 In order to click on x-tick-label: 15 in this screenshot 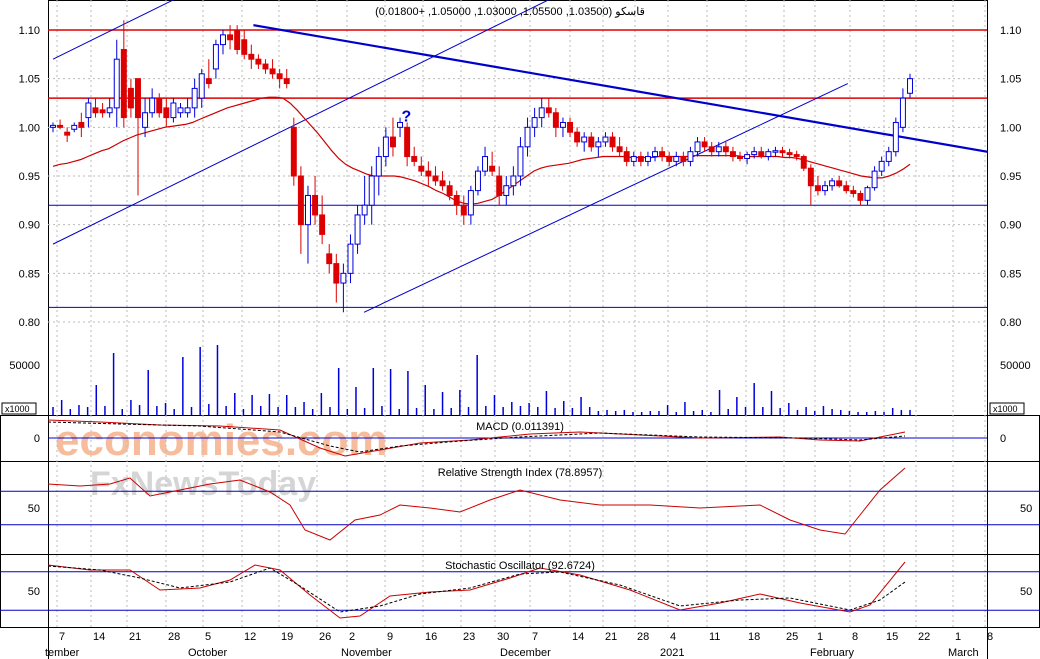, I will do `click(892, 637)`.